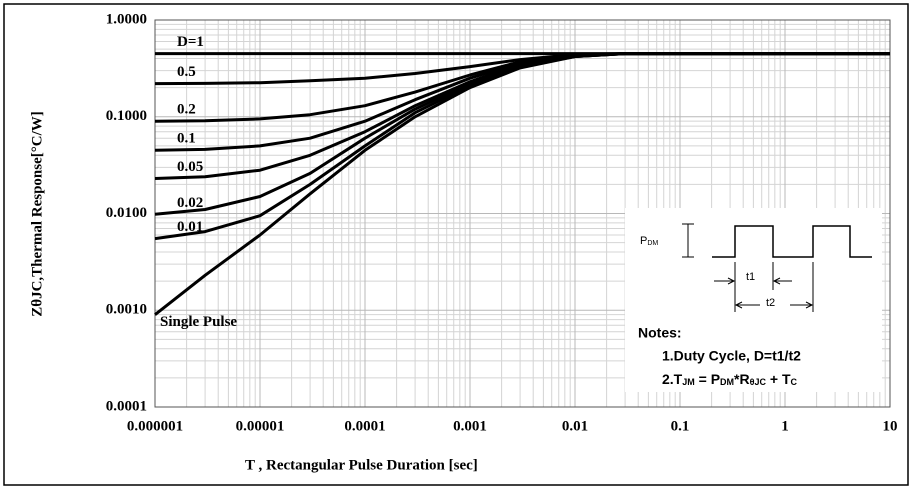 This screenshot has height=489, width=913. I want to click on note-sub: JM, so click(688, 382).